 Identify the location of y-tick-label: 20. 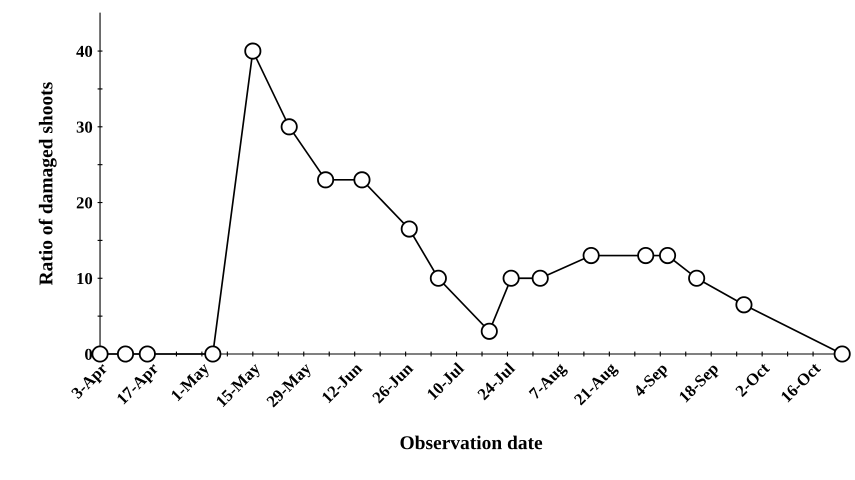
(84, 202).